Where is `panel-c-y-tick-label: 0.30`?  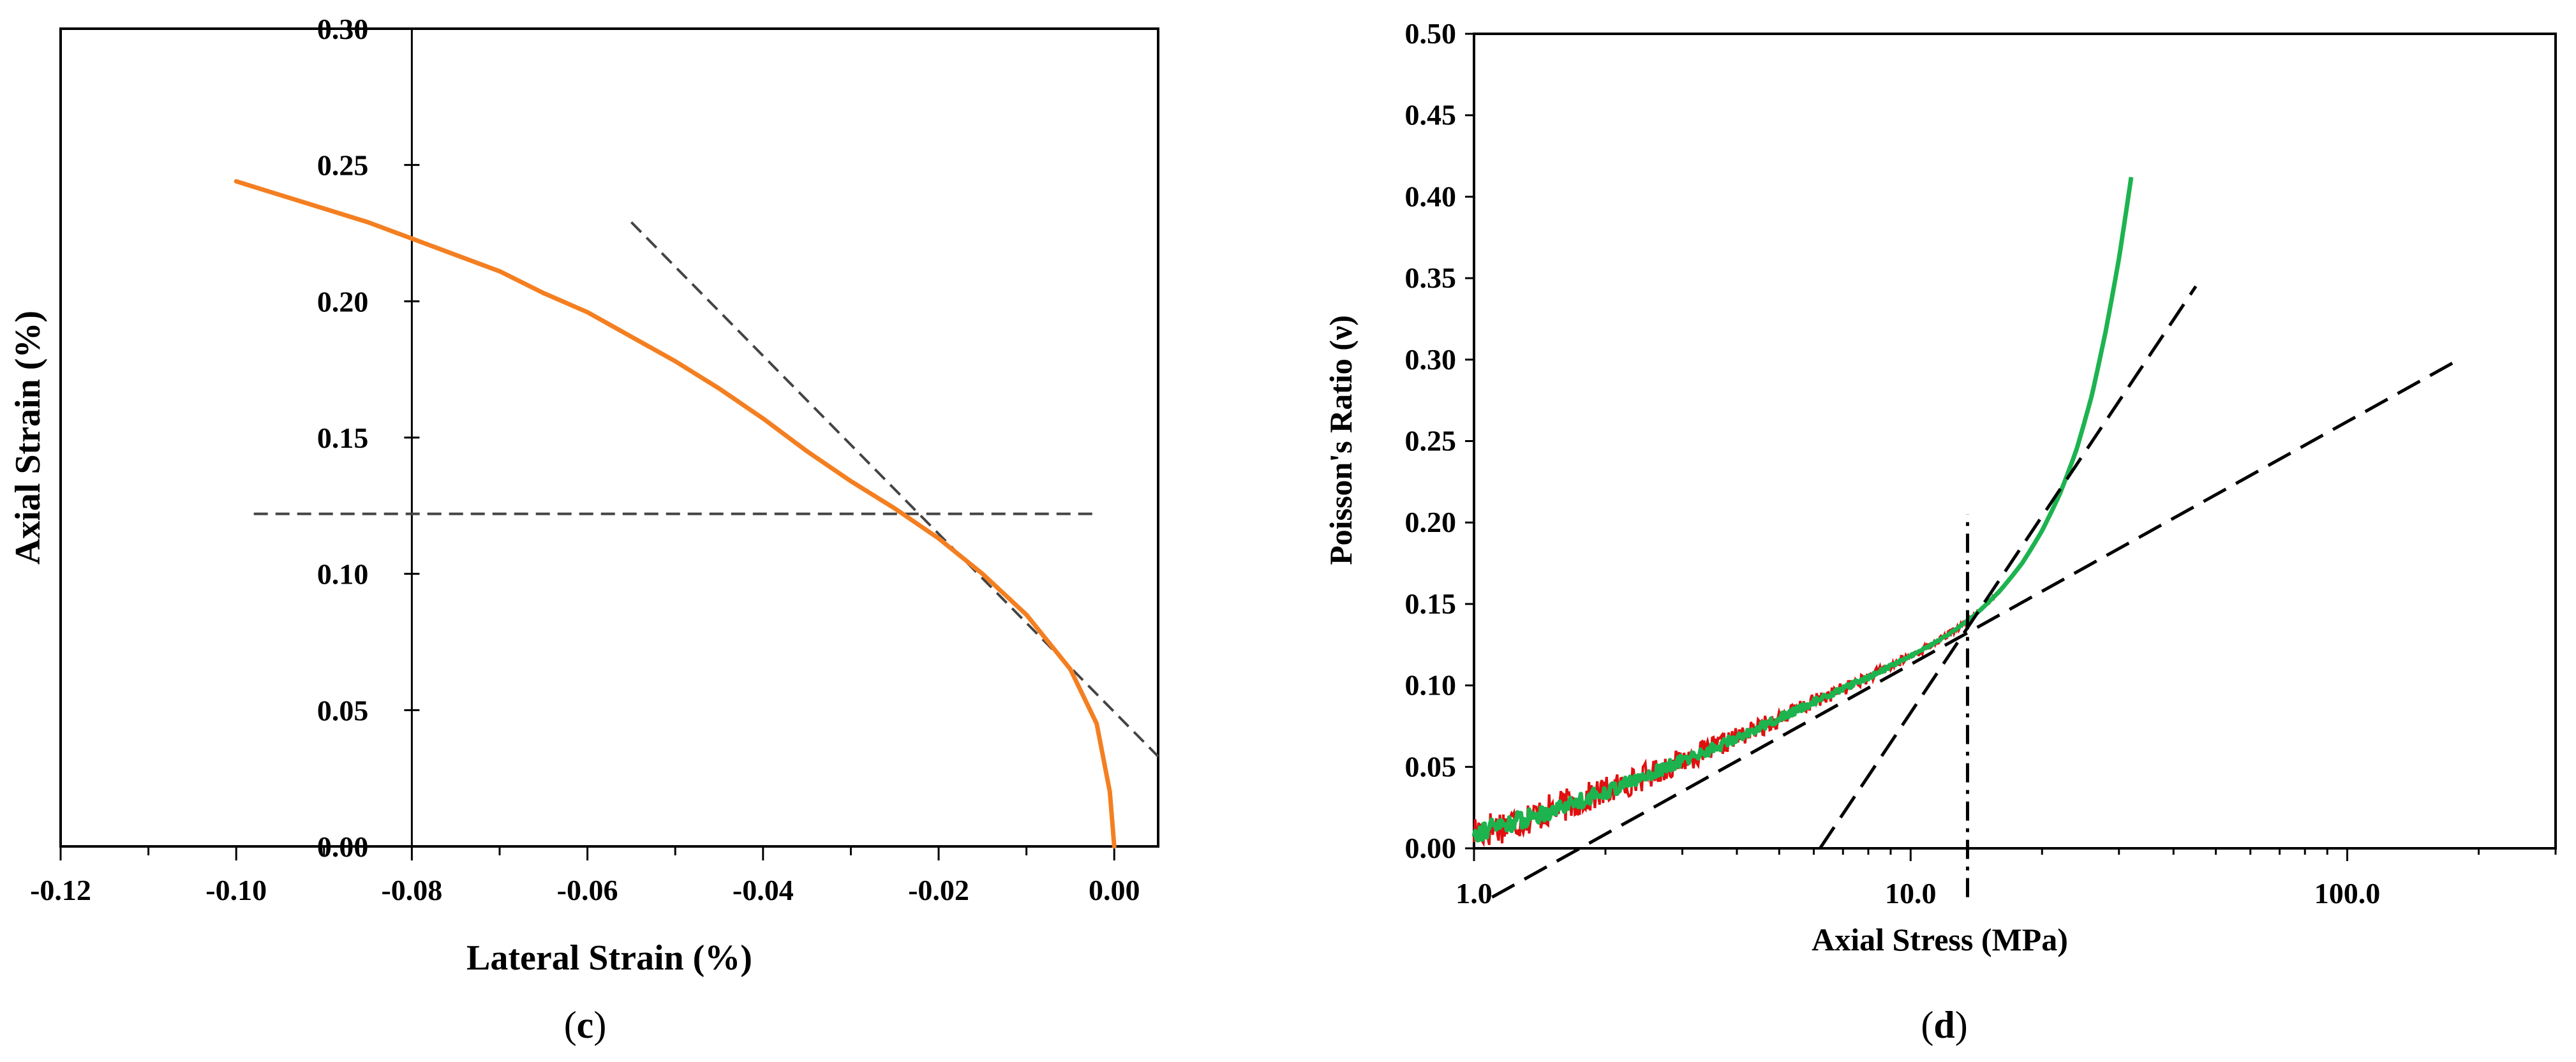 panel-c-y-tick-label: 0.30 is located at coordinates (343, 29).